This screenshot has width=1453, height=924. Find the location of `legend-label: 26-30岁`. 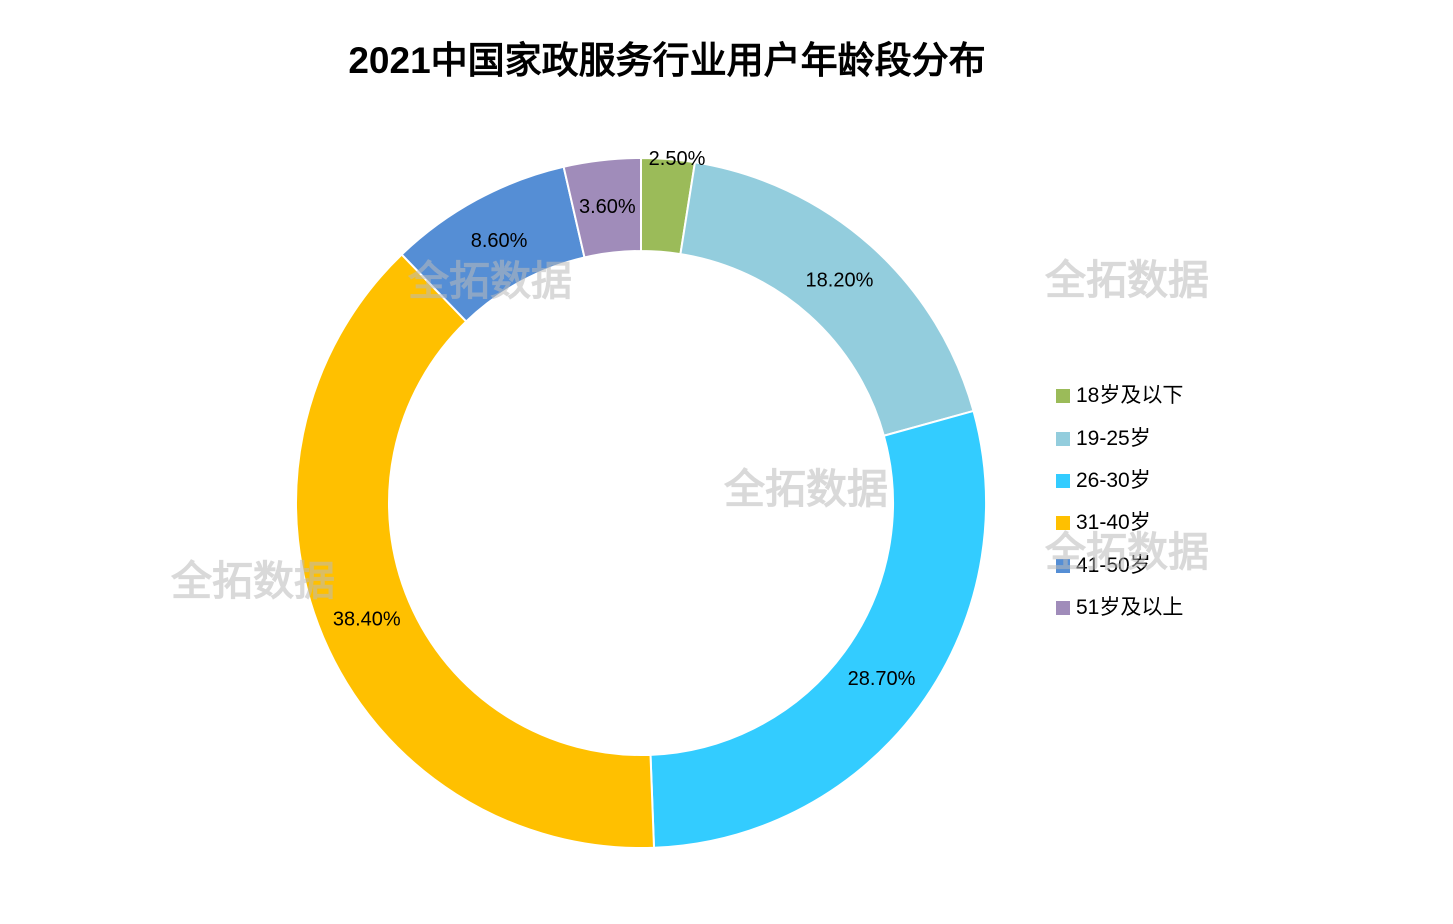

legend-label: 26-30岁 is located at coordinates (1113, 480).